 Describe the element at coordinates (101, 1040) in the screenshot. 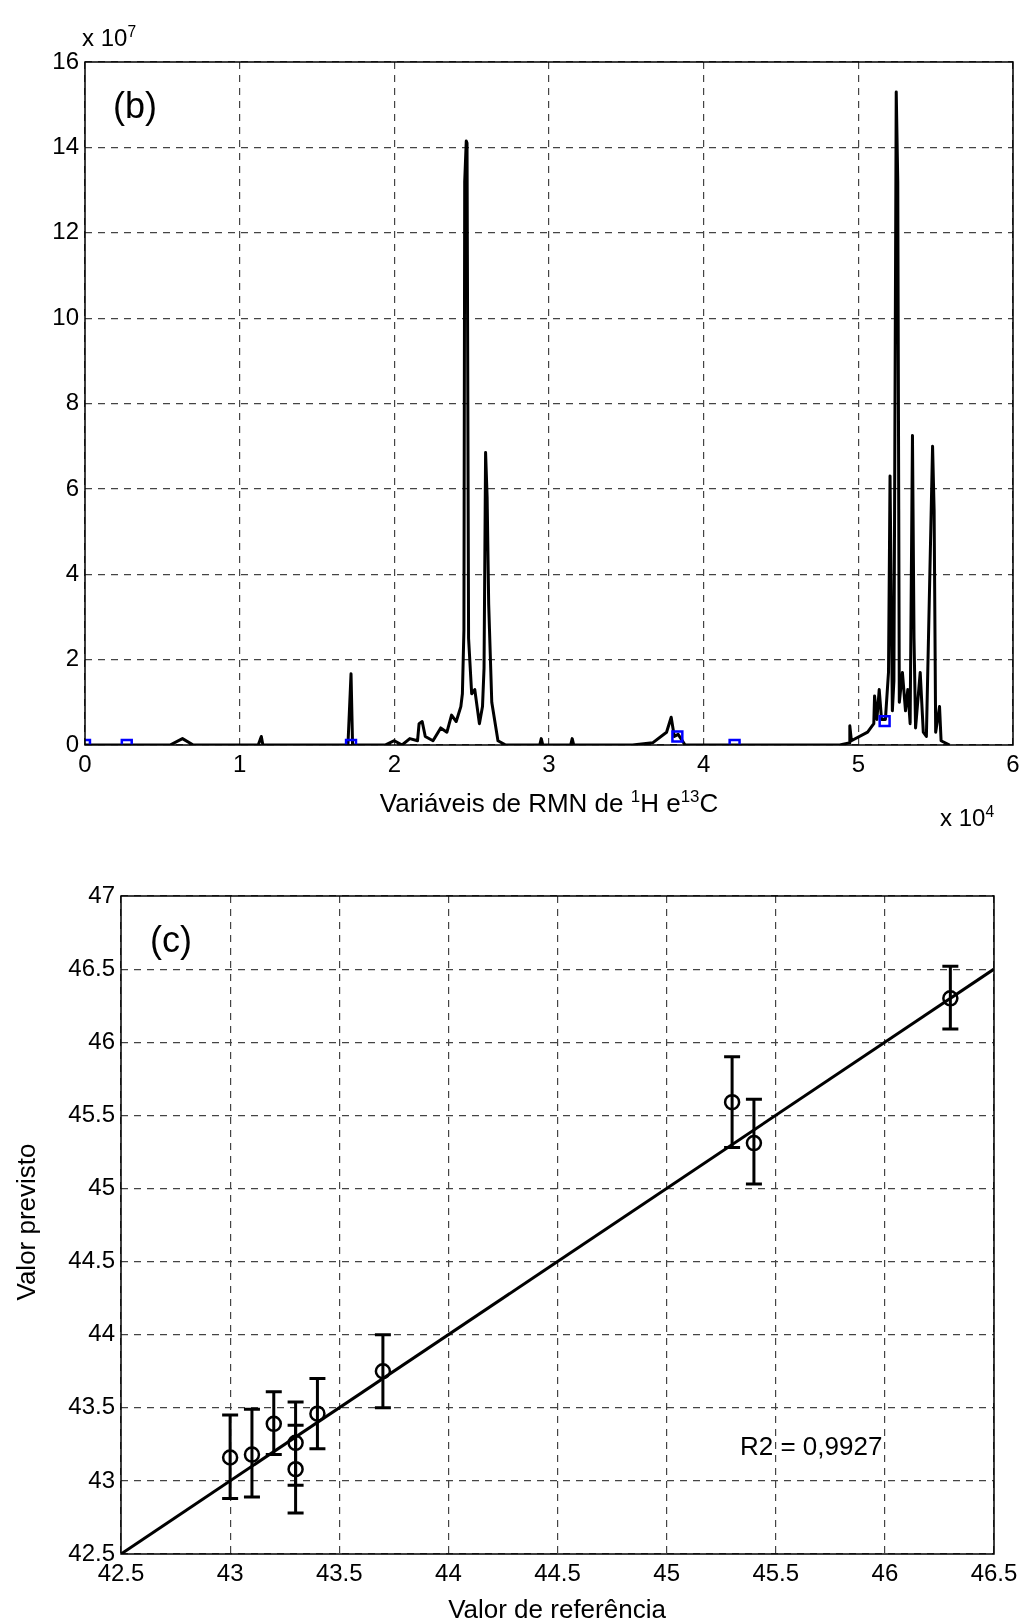

I see `y-tick-label: 46` at that location.